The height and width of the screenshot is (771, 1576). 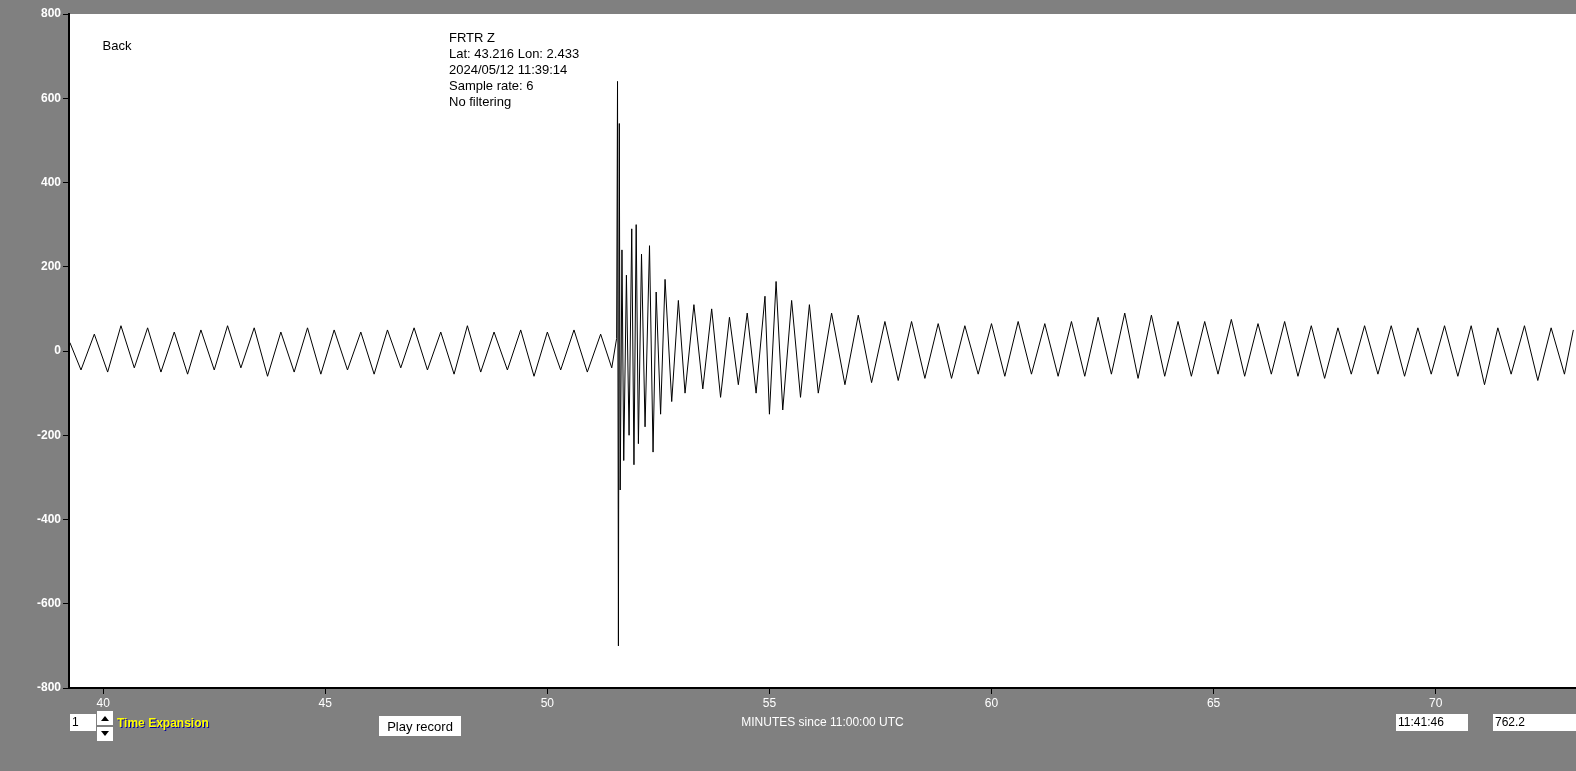 I want to click on y-tick-label: -200, so click(x=49, y=434).